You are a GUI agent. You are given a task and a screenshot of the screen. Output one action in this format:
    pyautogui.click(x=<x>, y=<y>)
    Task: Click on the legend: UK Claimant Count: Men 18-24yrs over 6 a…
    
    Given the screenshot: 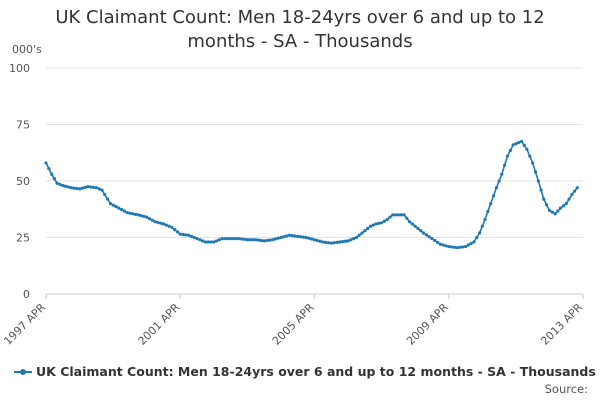 What is the action you would take?
    pyautogui.click(x=305, y=371)
    